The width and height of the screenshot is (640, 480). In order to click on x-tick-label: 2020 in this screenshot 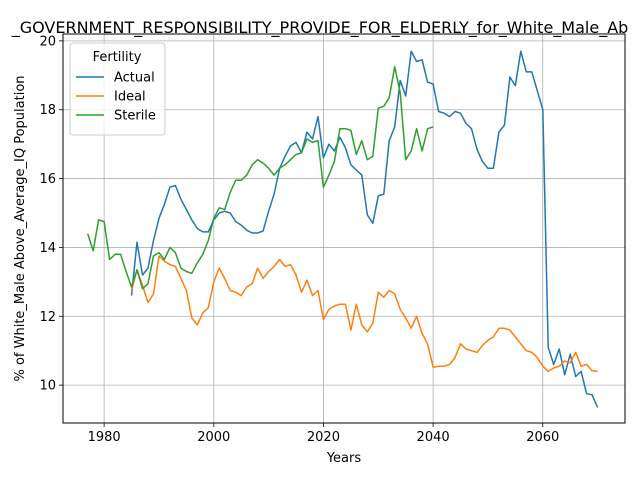, I will do `click(323, 437)`.